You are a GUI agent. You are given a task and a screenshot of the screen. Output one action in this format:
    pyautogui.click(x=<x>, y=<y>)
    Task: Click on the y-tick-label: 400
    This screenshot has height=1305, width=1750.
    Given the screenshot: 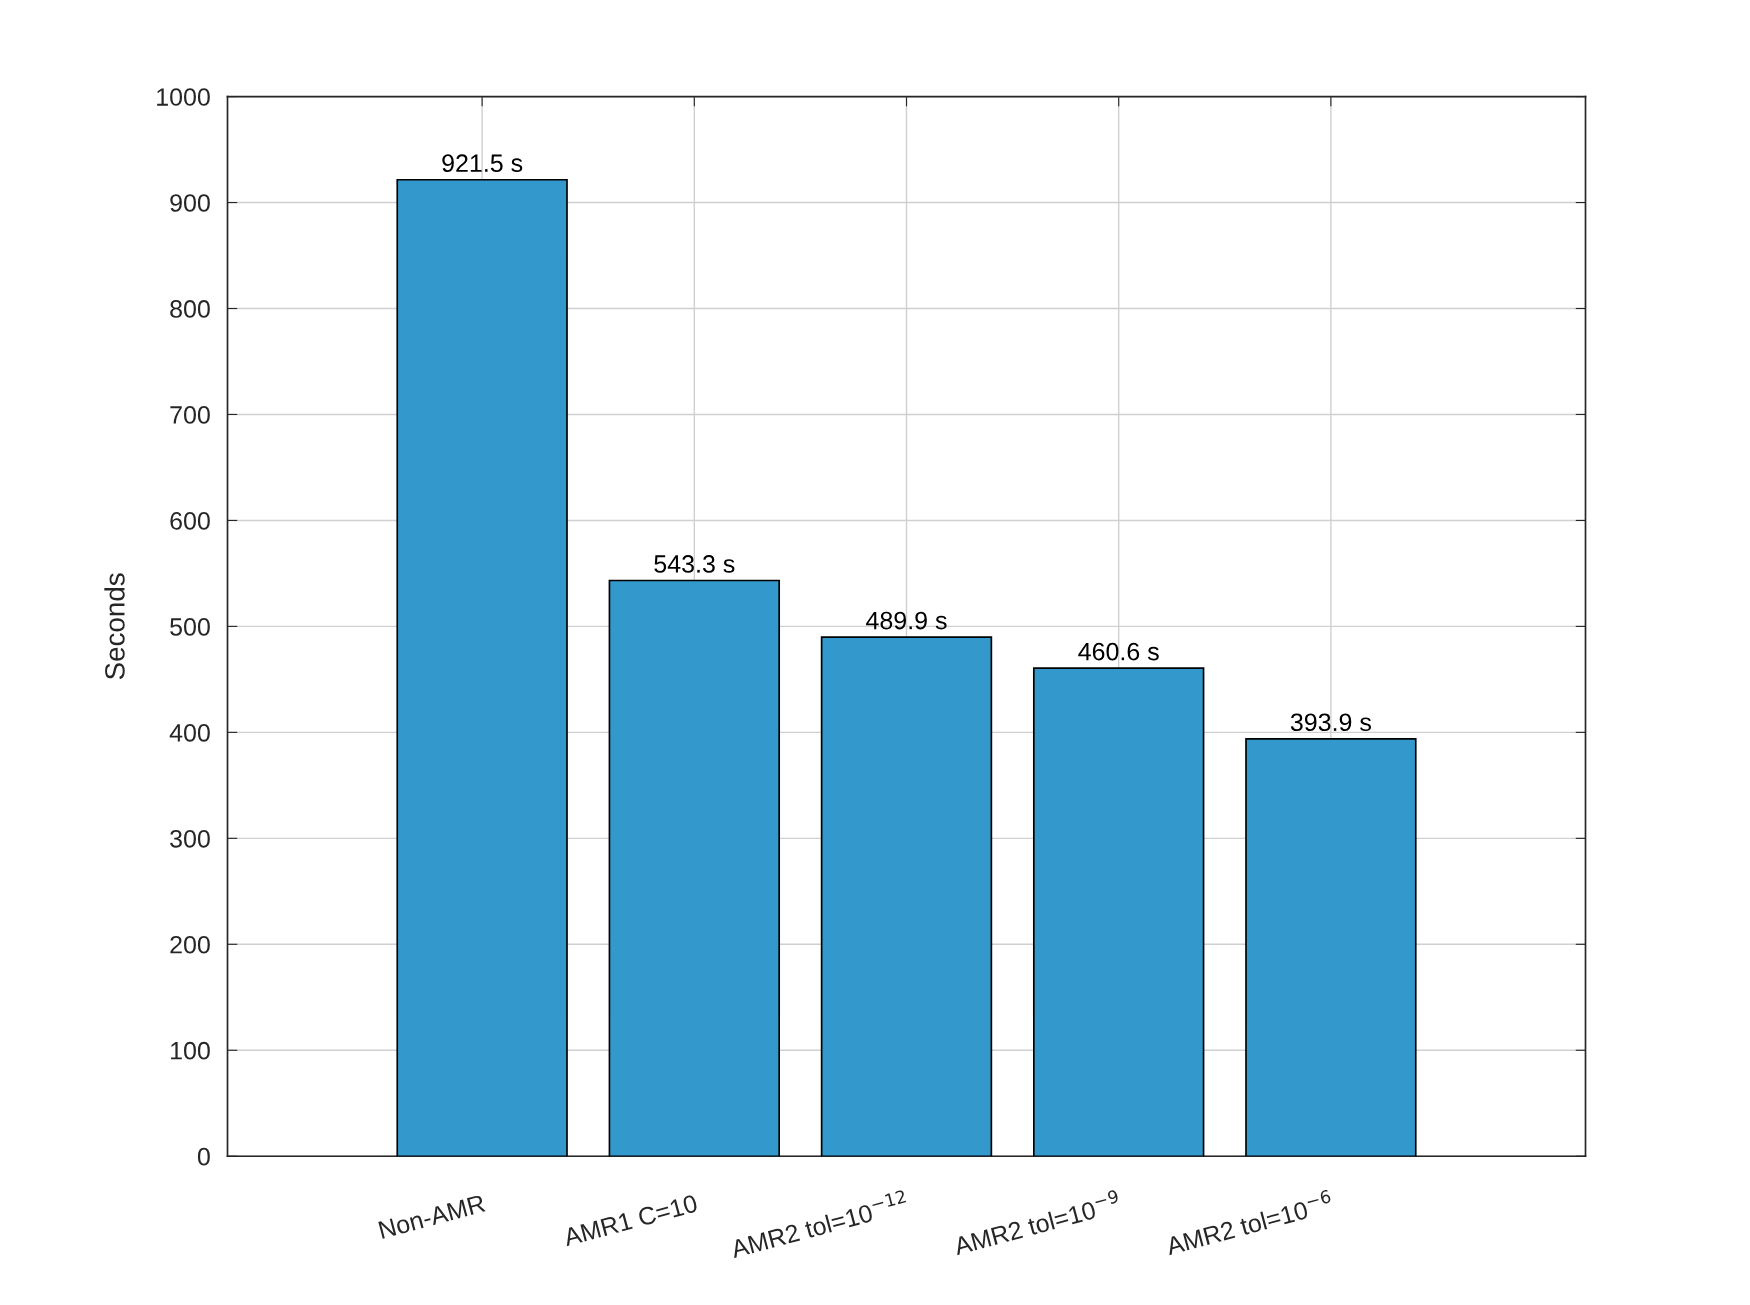 What is the action you would take?
    pyautogui.click(x=189, y=732)
    